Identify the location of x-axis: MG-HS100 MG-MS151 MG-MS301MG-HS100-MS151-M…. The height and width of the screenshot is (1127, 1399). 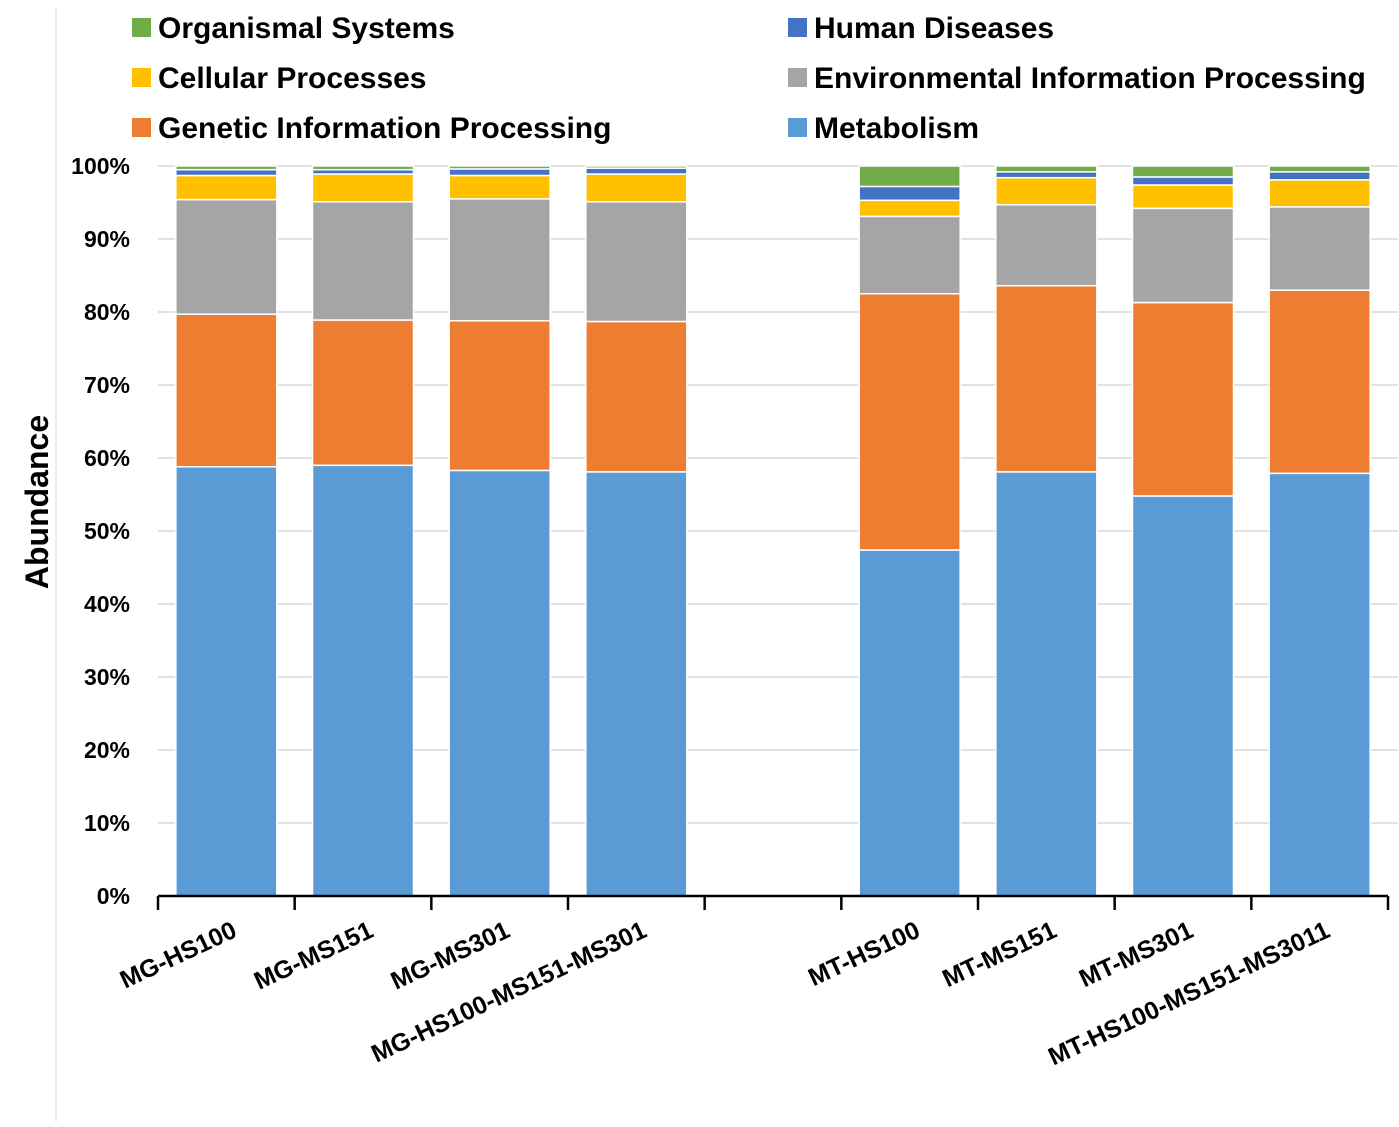
(753, 982).